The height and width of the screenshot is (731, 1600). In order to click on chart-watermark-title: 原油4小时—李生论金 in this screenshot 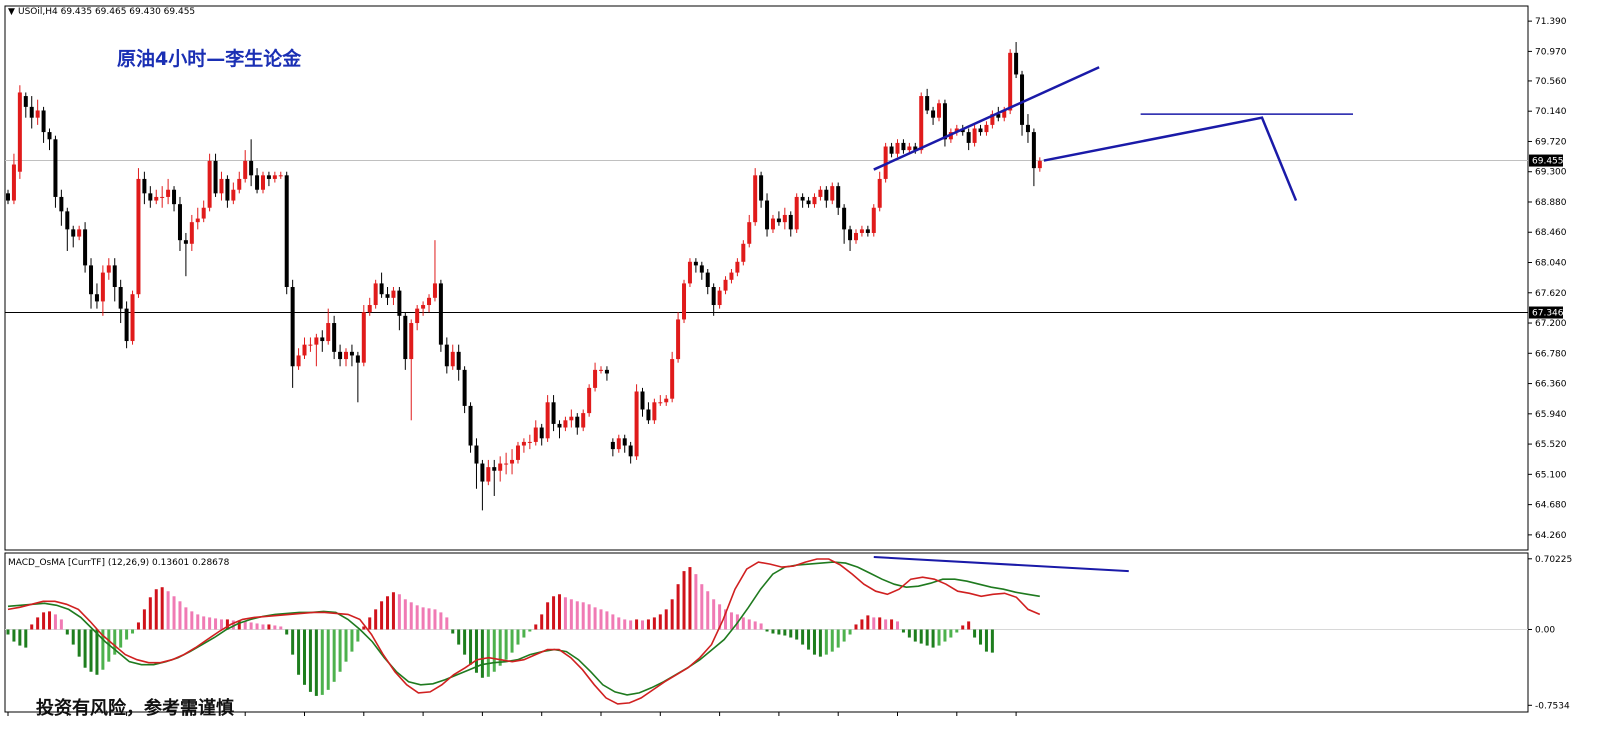, I will do `click(209, 59)`.